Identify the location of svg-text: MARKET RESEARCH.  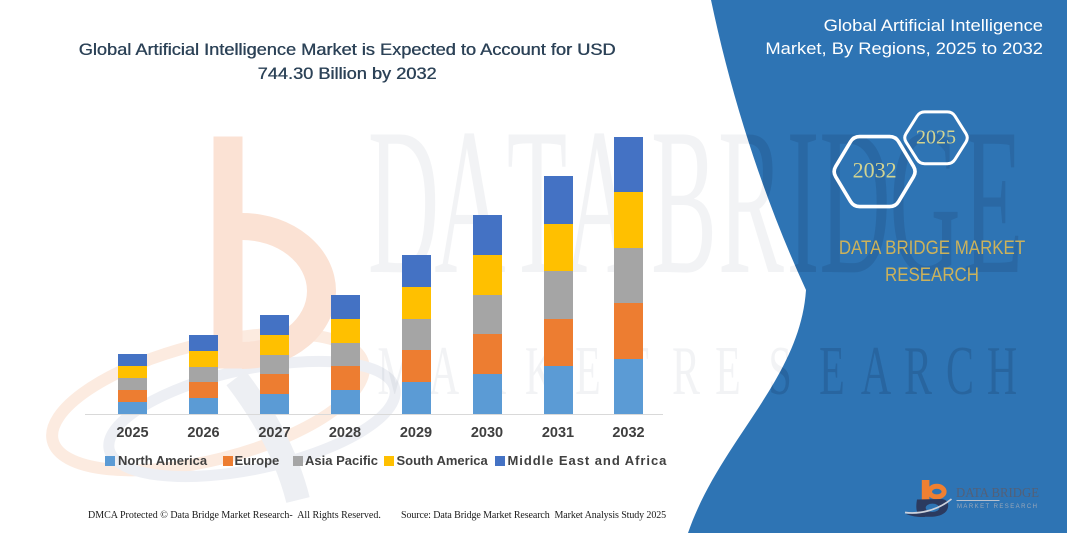
(998, 507).